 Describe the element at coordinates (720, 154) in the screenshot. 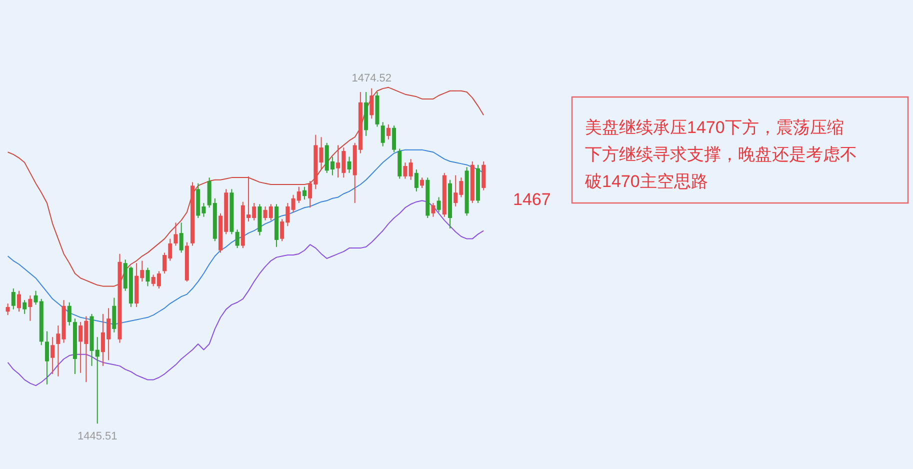

I see `text: 美盘继续承压1470下方，震荡压缩下方继续寻求支撑，晚盘还是考虑不破1470主空思路` at that location.